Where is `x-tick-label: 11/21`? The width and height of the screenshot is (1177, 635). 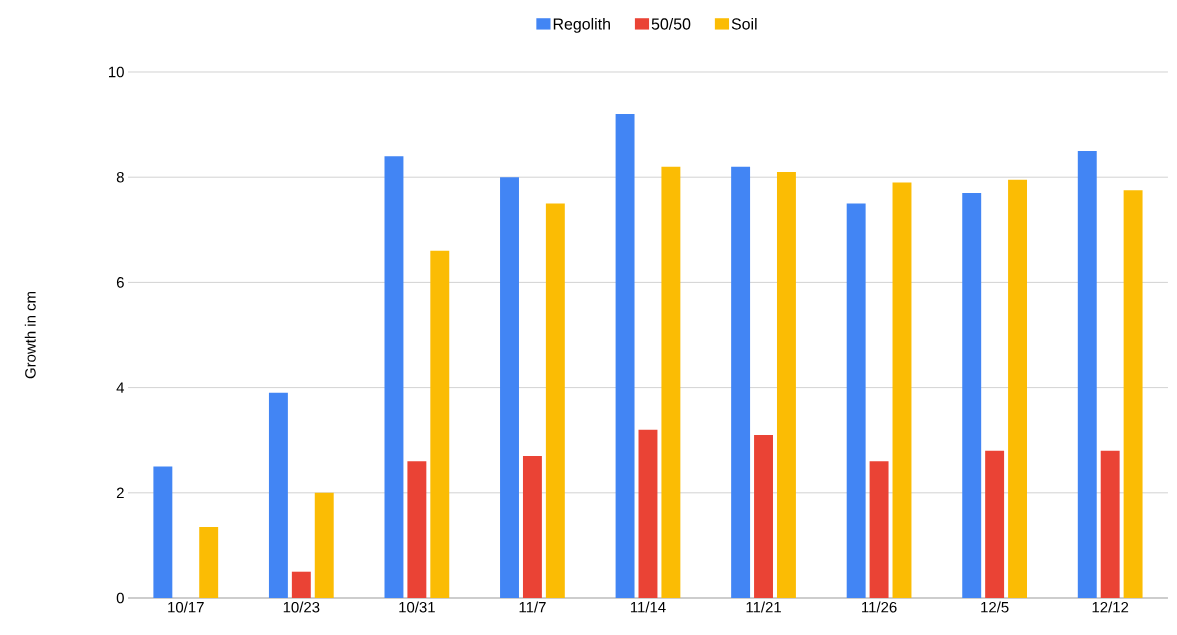 x-tick-label: 11/21 is located at coordinates (763, 607).